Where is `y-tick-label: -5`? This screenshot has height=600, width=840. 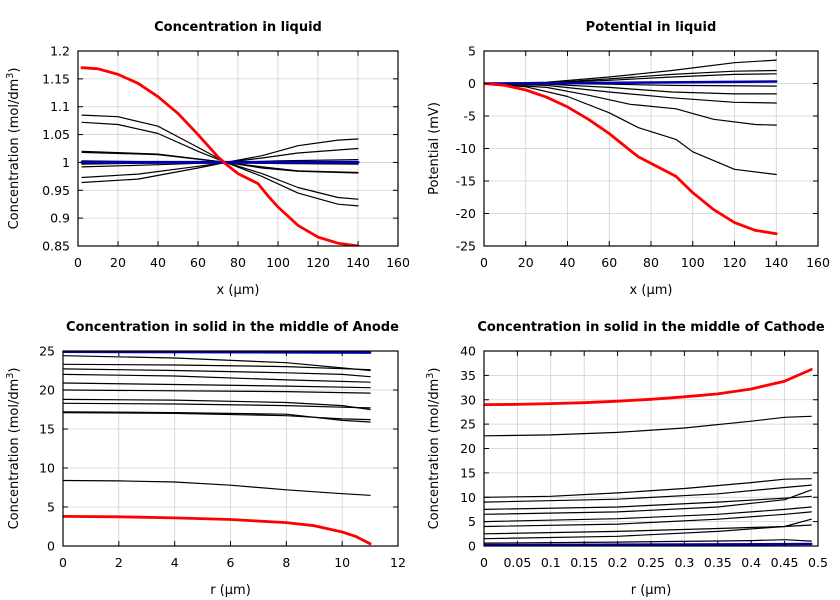 y-tick-label: -5 is located at coordinates (470, 116).